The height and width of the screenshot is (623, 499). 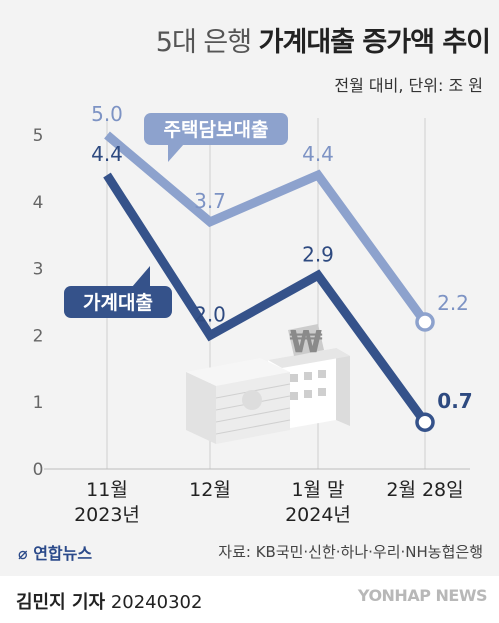 What do you see at coordinates (350, 552) in the screenshot?
I see `data-source: 자료: KB국민·신한·하나·우리·NH농협은행` at bounding box center [350, 552].